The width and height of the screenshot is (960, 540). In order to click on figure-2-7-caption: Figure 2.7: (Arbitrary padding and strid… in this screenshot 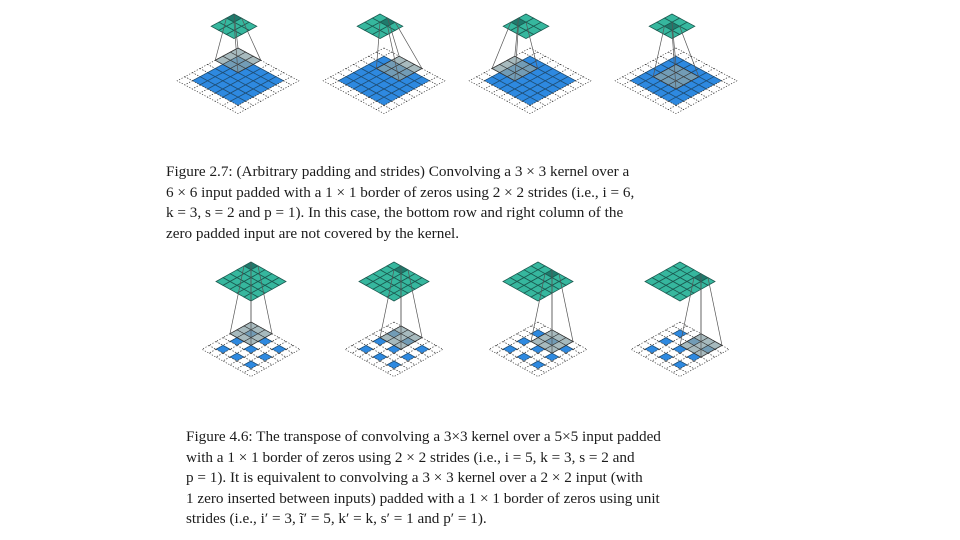, I will do `click(476, 203)`.